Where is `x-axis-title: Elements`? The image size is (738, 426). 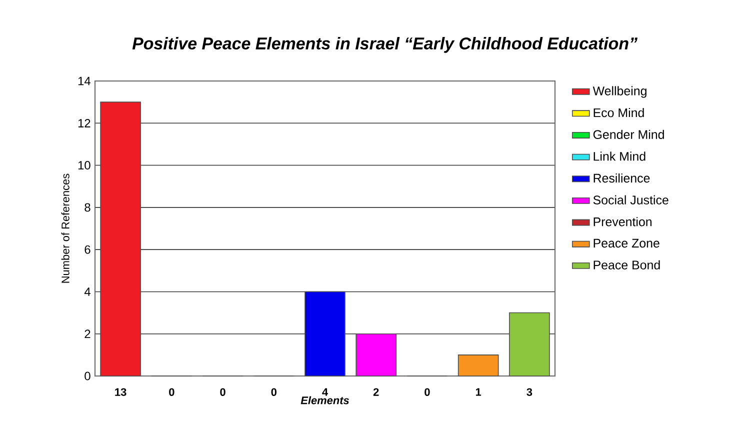
x-axis-title: Elements is located at coordinates (324, 400).